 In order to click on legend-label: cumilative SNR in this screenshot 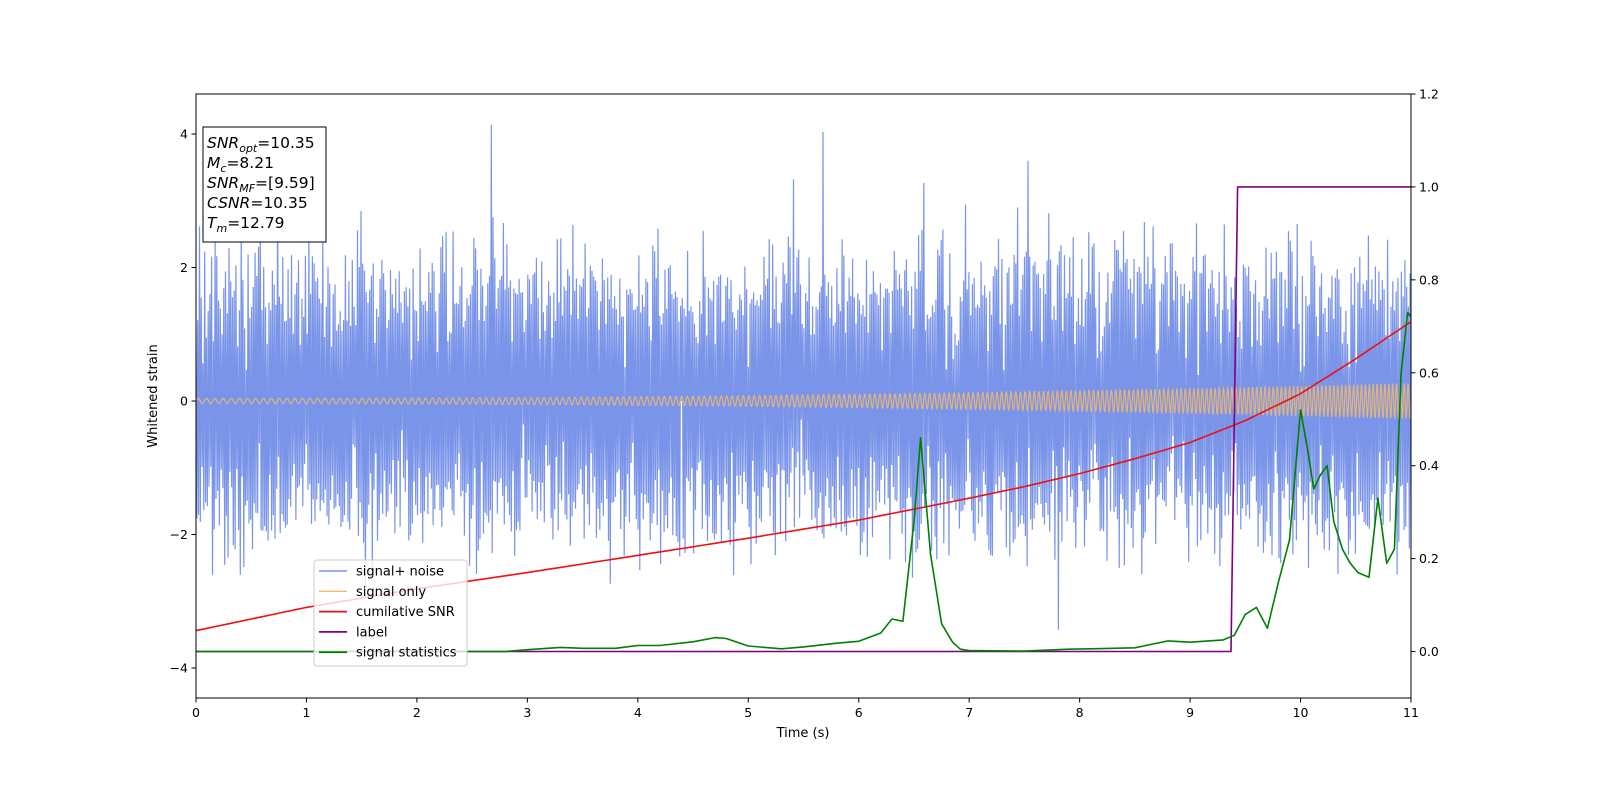, I will do `click(405, 612)`.